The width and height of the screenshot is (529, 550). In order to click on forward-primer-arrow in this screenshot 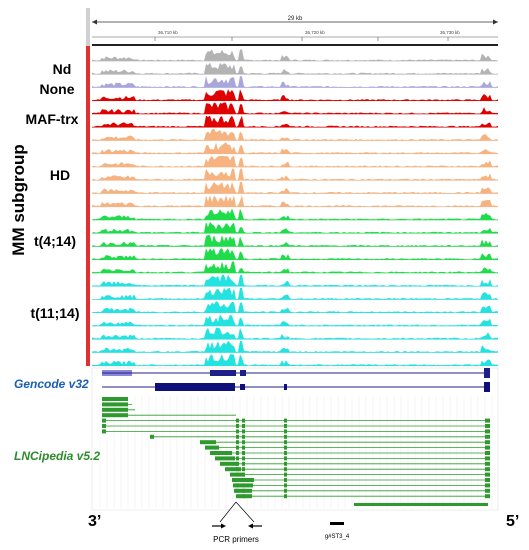, I will do `click(223, 526)`.